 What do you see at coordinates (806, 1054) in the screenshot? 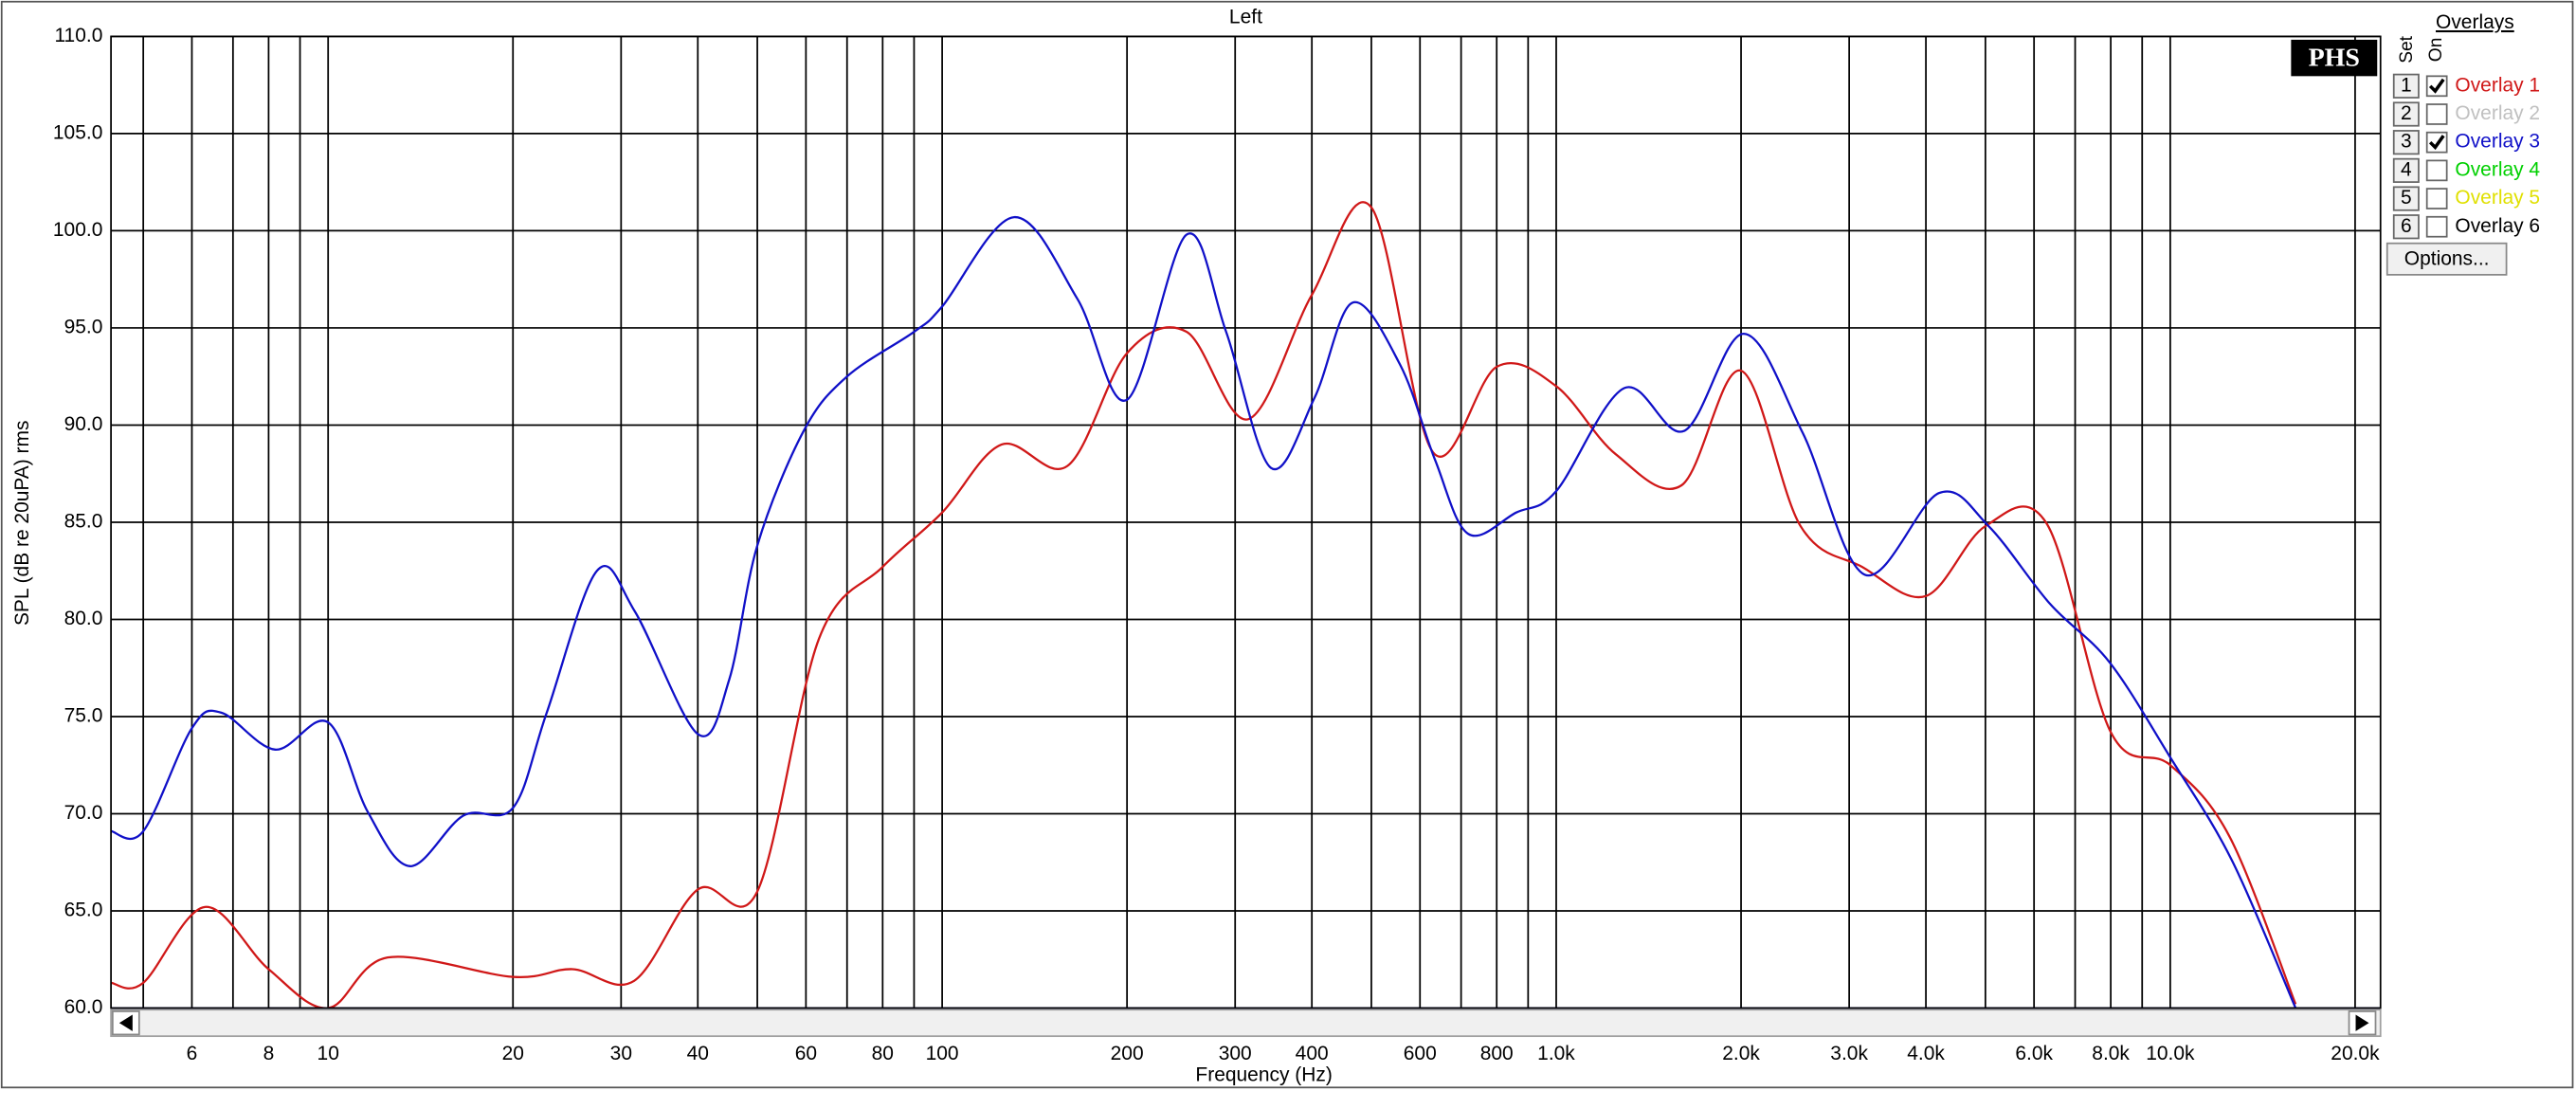
I see `x-tick-label: 60` at bounding box center [806, 1054].